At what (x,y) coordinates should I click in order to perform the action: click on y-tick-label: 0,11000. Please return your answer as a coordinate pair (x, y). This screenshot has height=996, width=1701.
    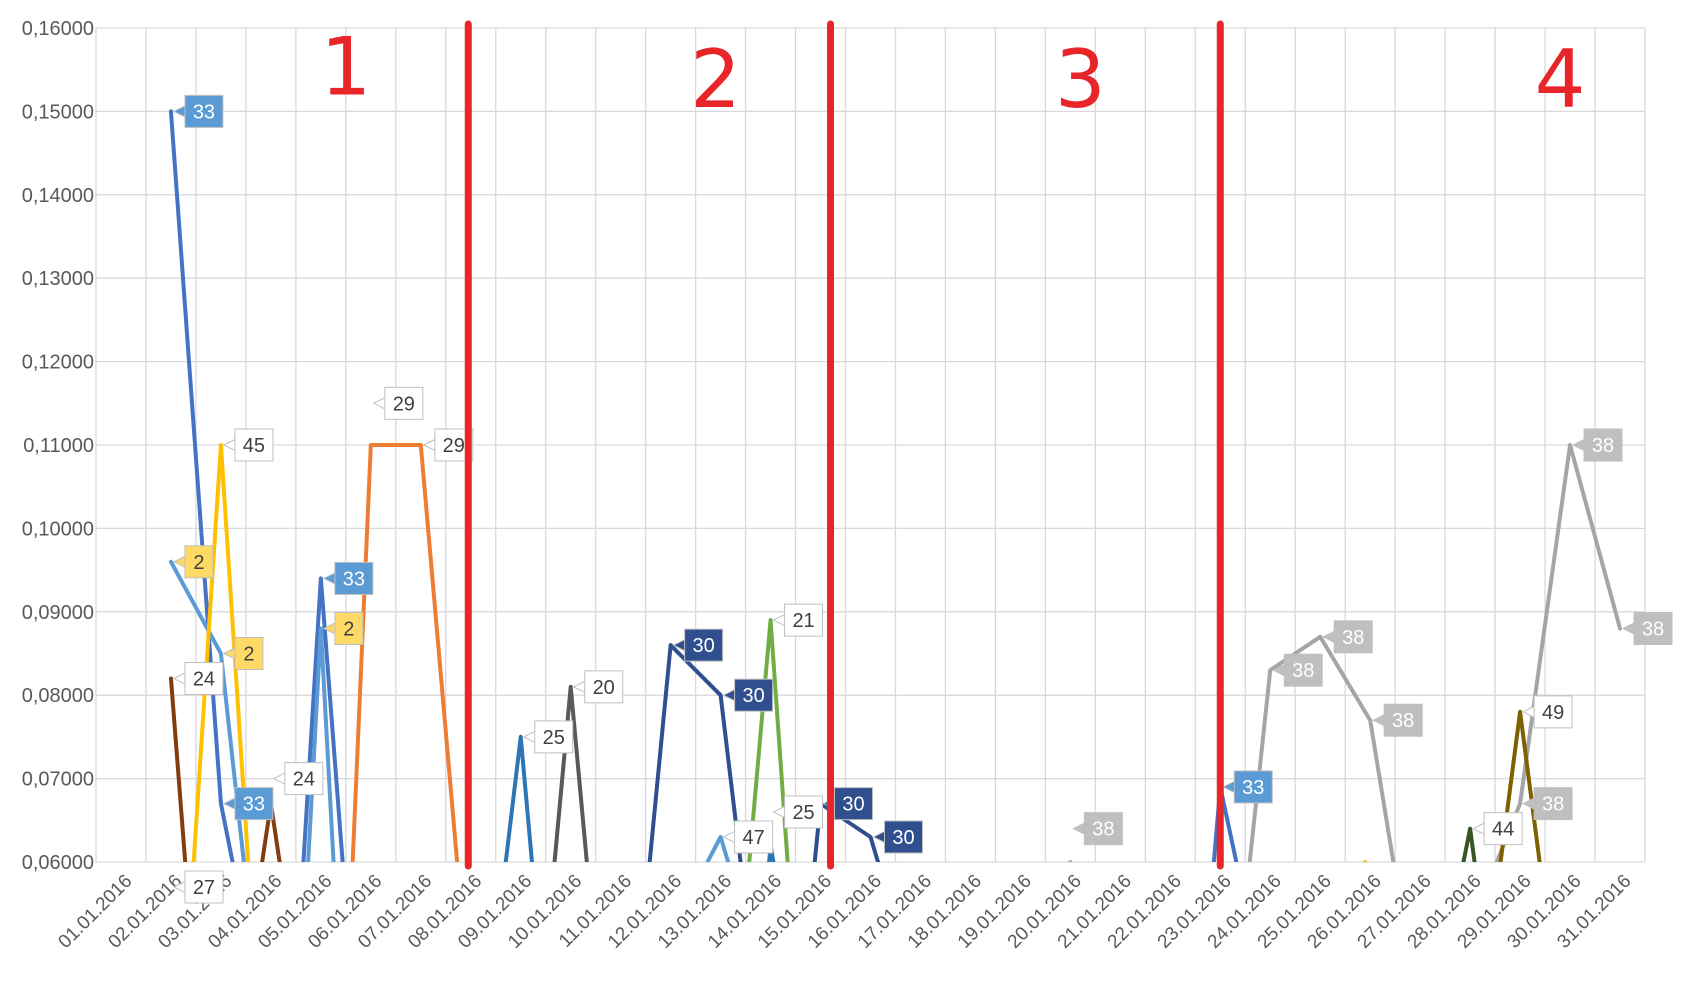
    Looking at the image, I should click on (58, 446).